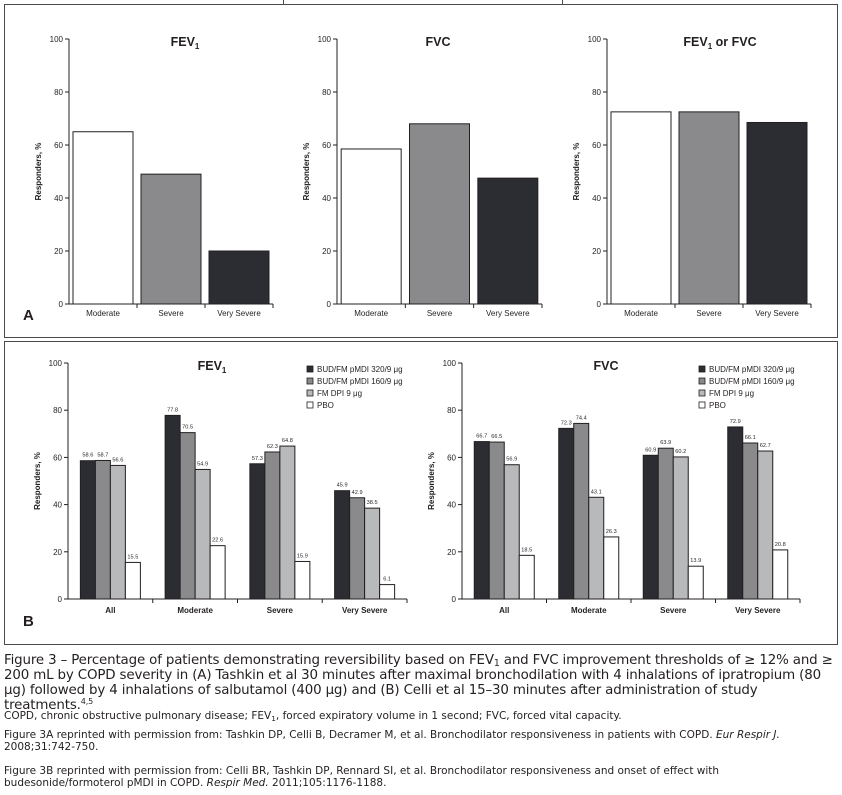  What do you see at coordinates (102, 455) in the screenshot?
I see `data-label: 58.7` at bounding box center [102, 455].